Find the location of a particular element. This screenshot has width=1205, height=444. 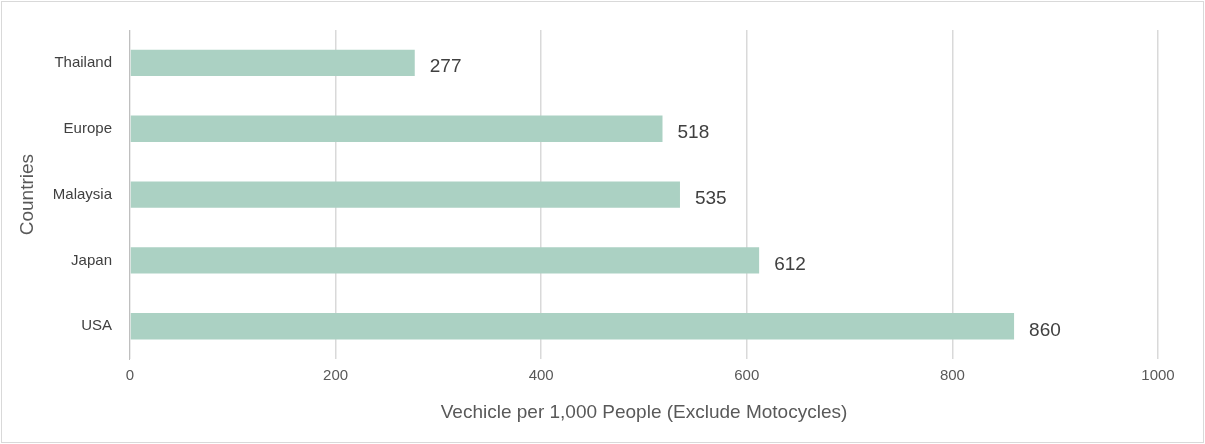

data-label: 518 is located at coordinates (693, 131).